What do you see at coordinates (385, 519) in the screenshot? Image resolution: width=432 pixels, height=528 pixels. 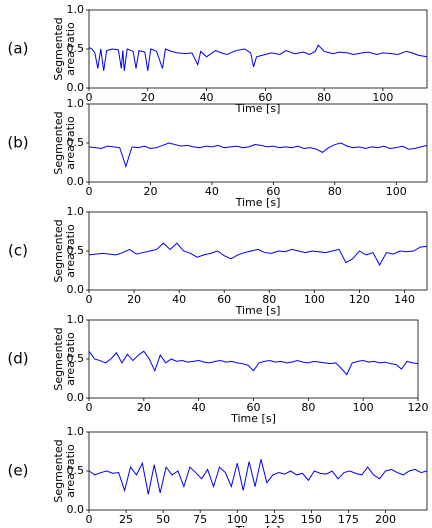 I see `x-tick-label: 200` at bounding box center [385, 519].